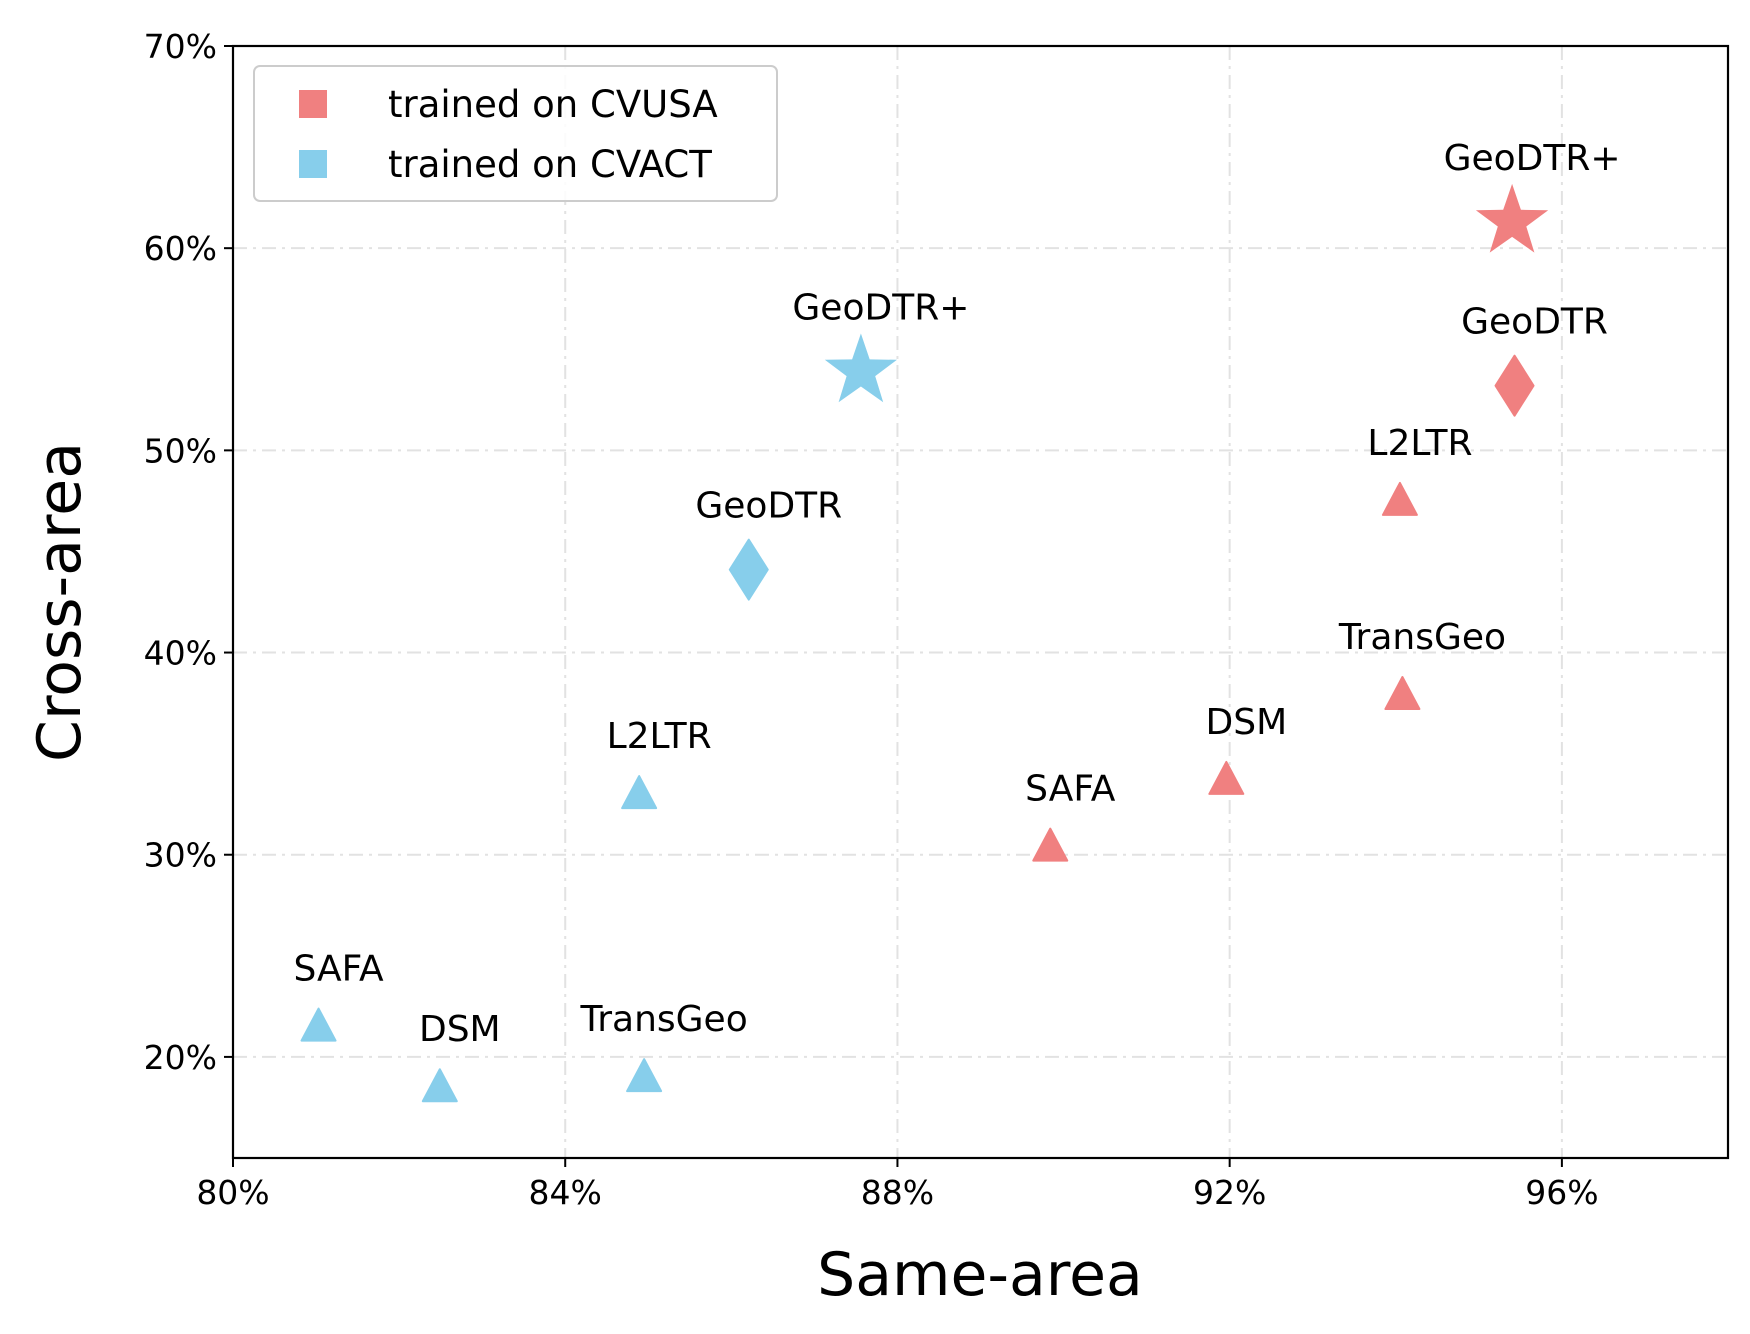 The image size is (1750, 1334). Describe the element at coordinates (980, 1275) in the screenshot. I see `x-axis-title: Same-area` at that location.